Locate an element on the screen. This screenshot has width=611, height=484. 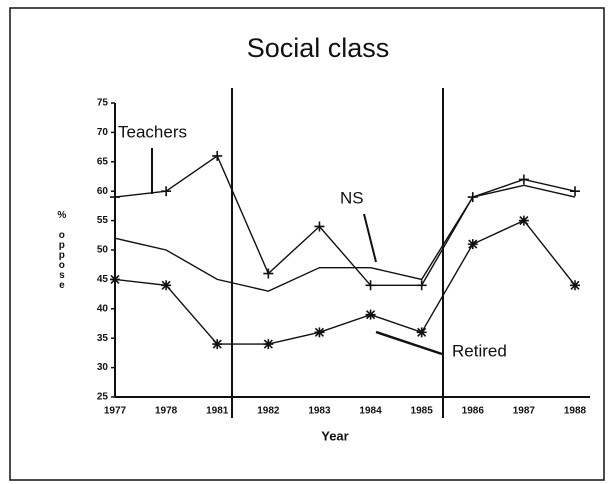
y-tick-label: 35 is located at coordinates (103, 338).